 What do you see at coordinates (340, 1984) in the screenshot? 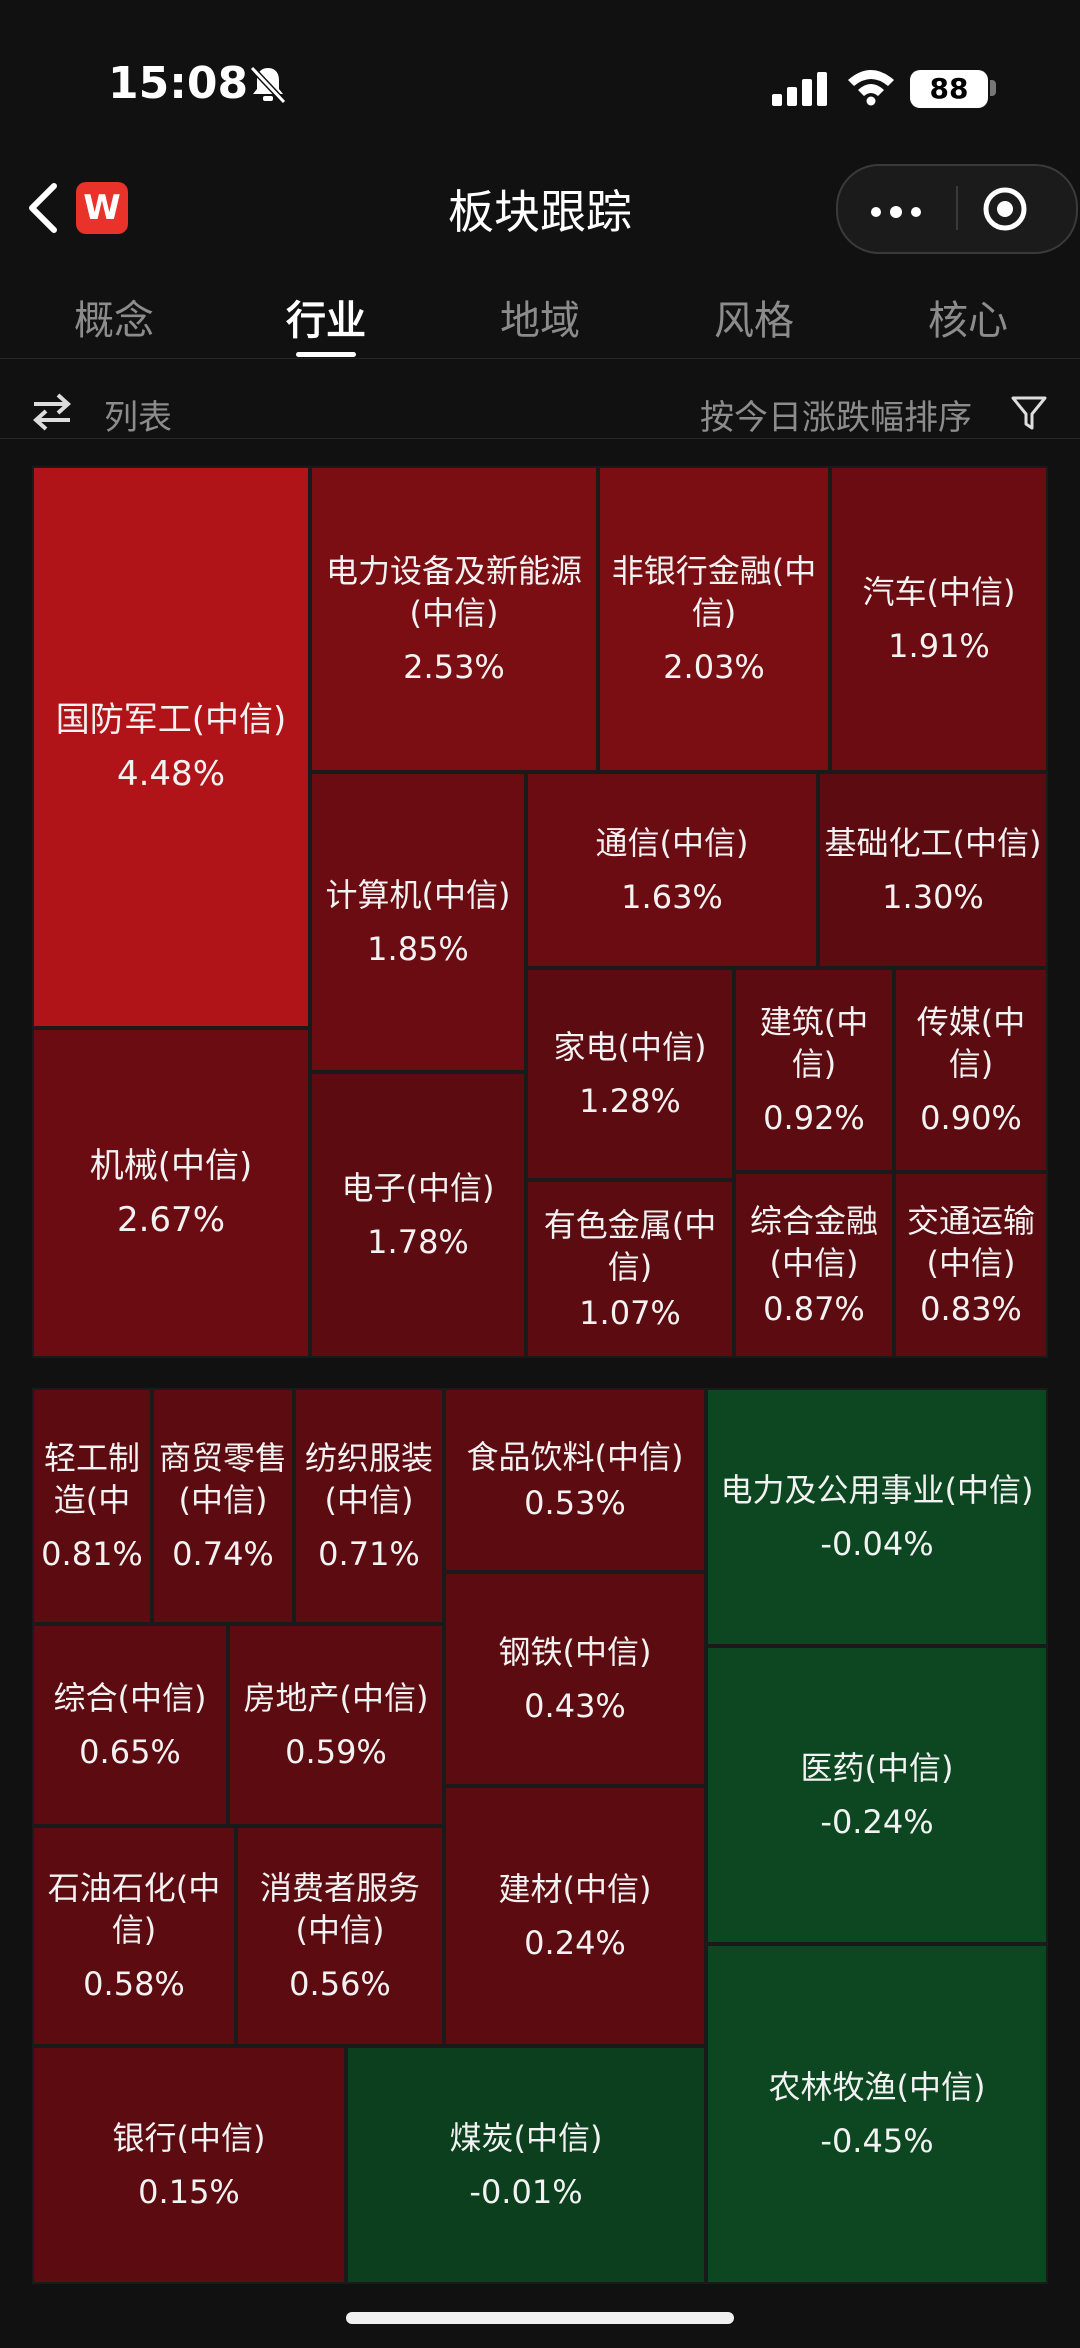
I see `tile-value: 0.56%` at bounding box center [340, 1984].